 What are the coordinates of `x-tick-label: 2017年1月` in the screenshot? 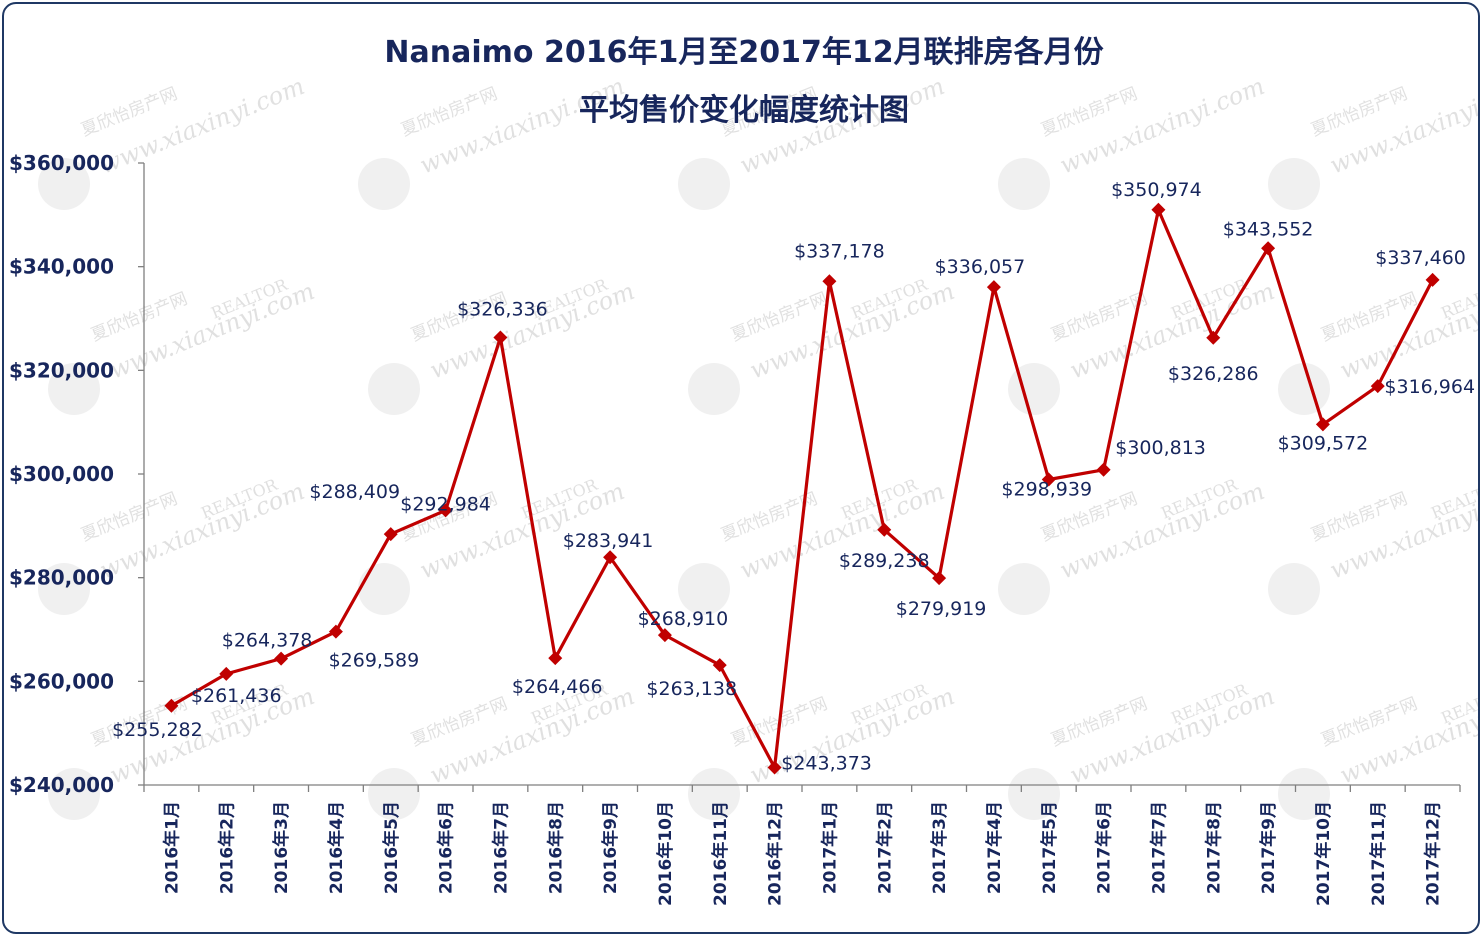 It's located at (829, 847).